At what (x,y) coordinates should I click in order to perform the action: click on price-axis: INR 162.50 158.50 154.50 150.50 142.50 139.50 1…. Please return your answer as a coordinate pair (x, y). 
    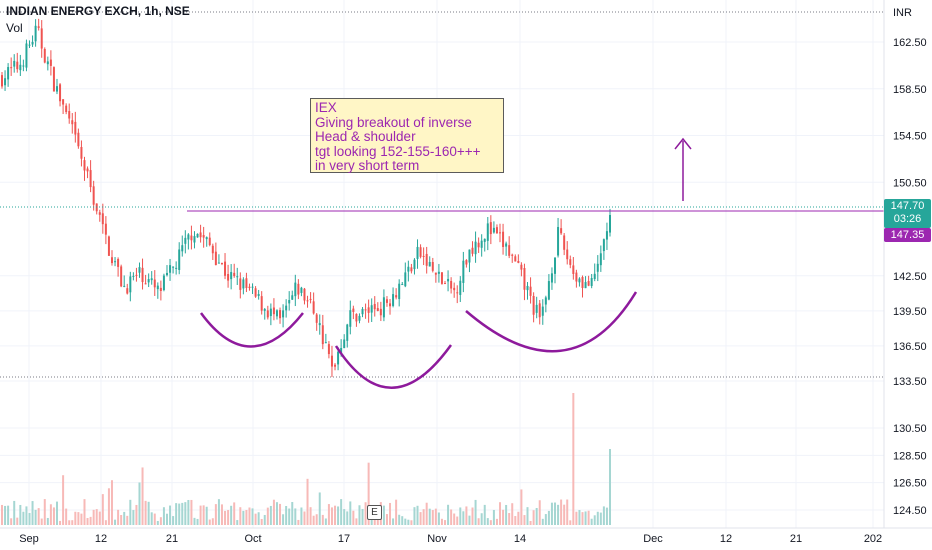
    Looking at the image, I should click on (905, 264).